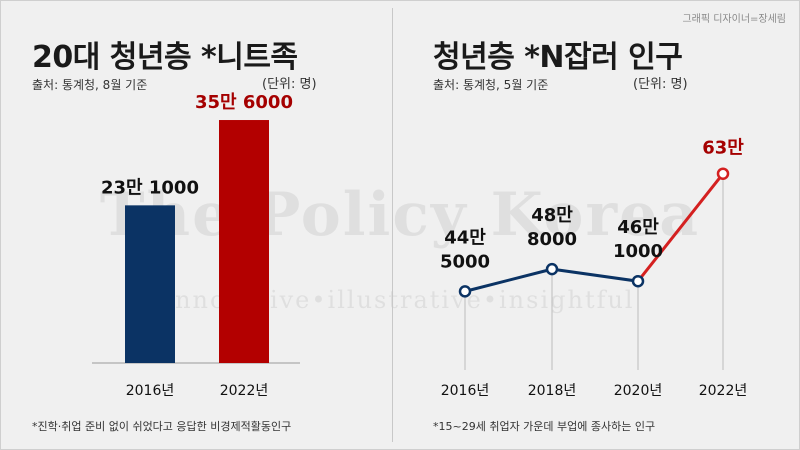 The height and width of the screenshot is (450, 800). I want to click on line-category-label: 2016년, so click(465, 391).